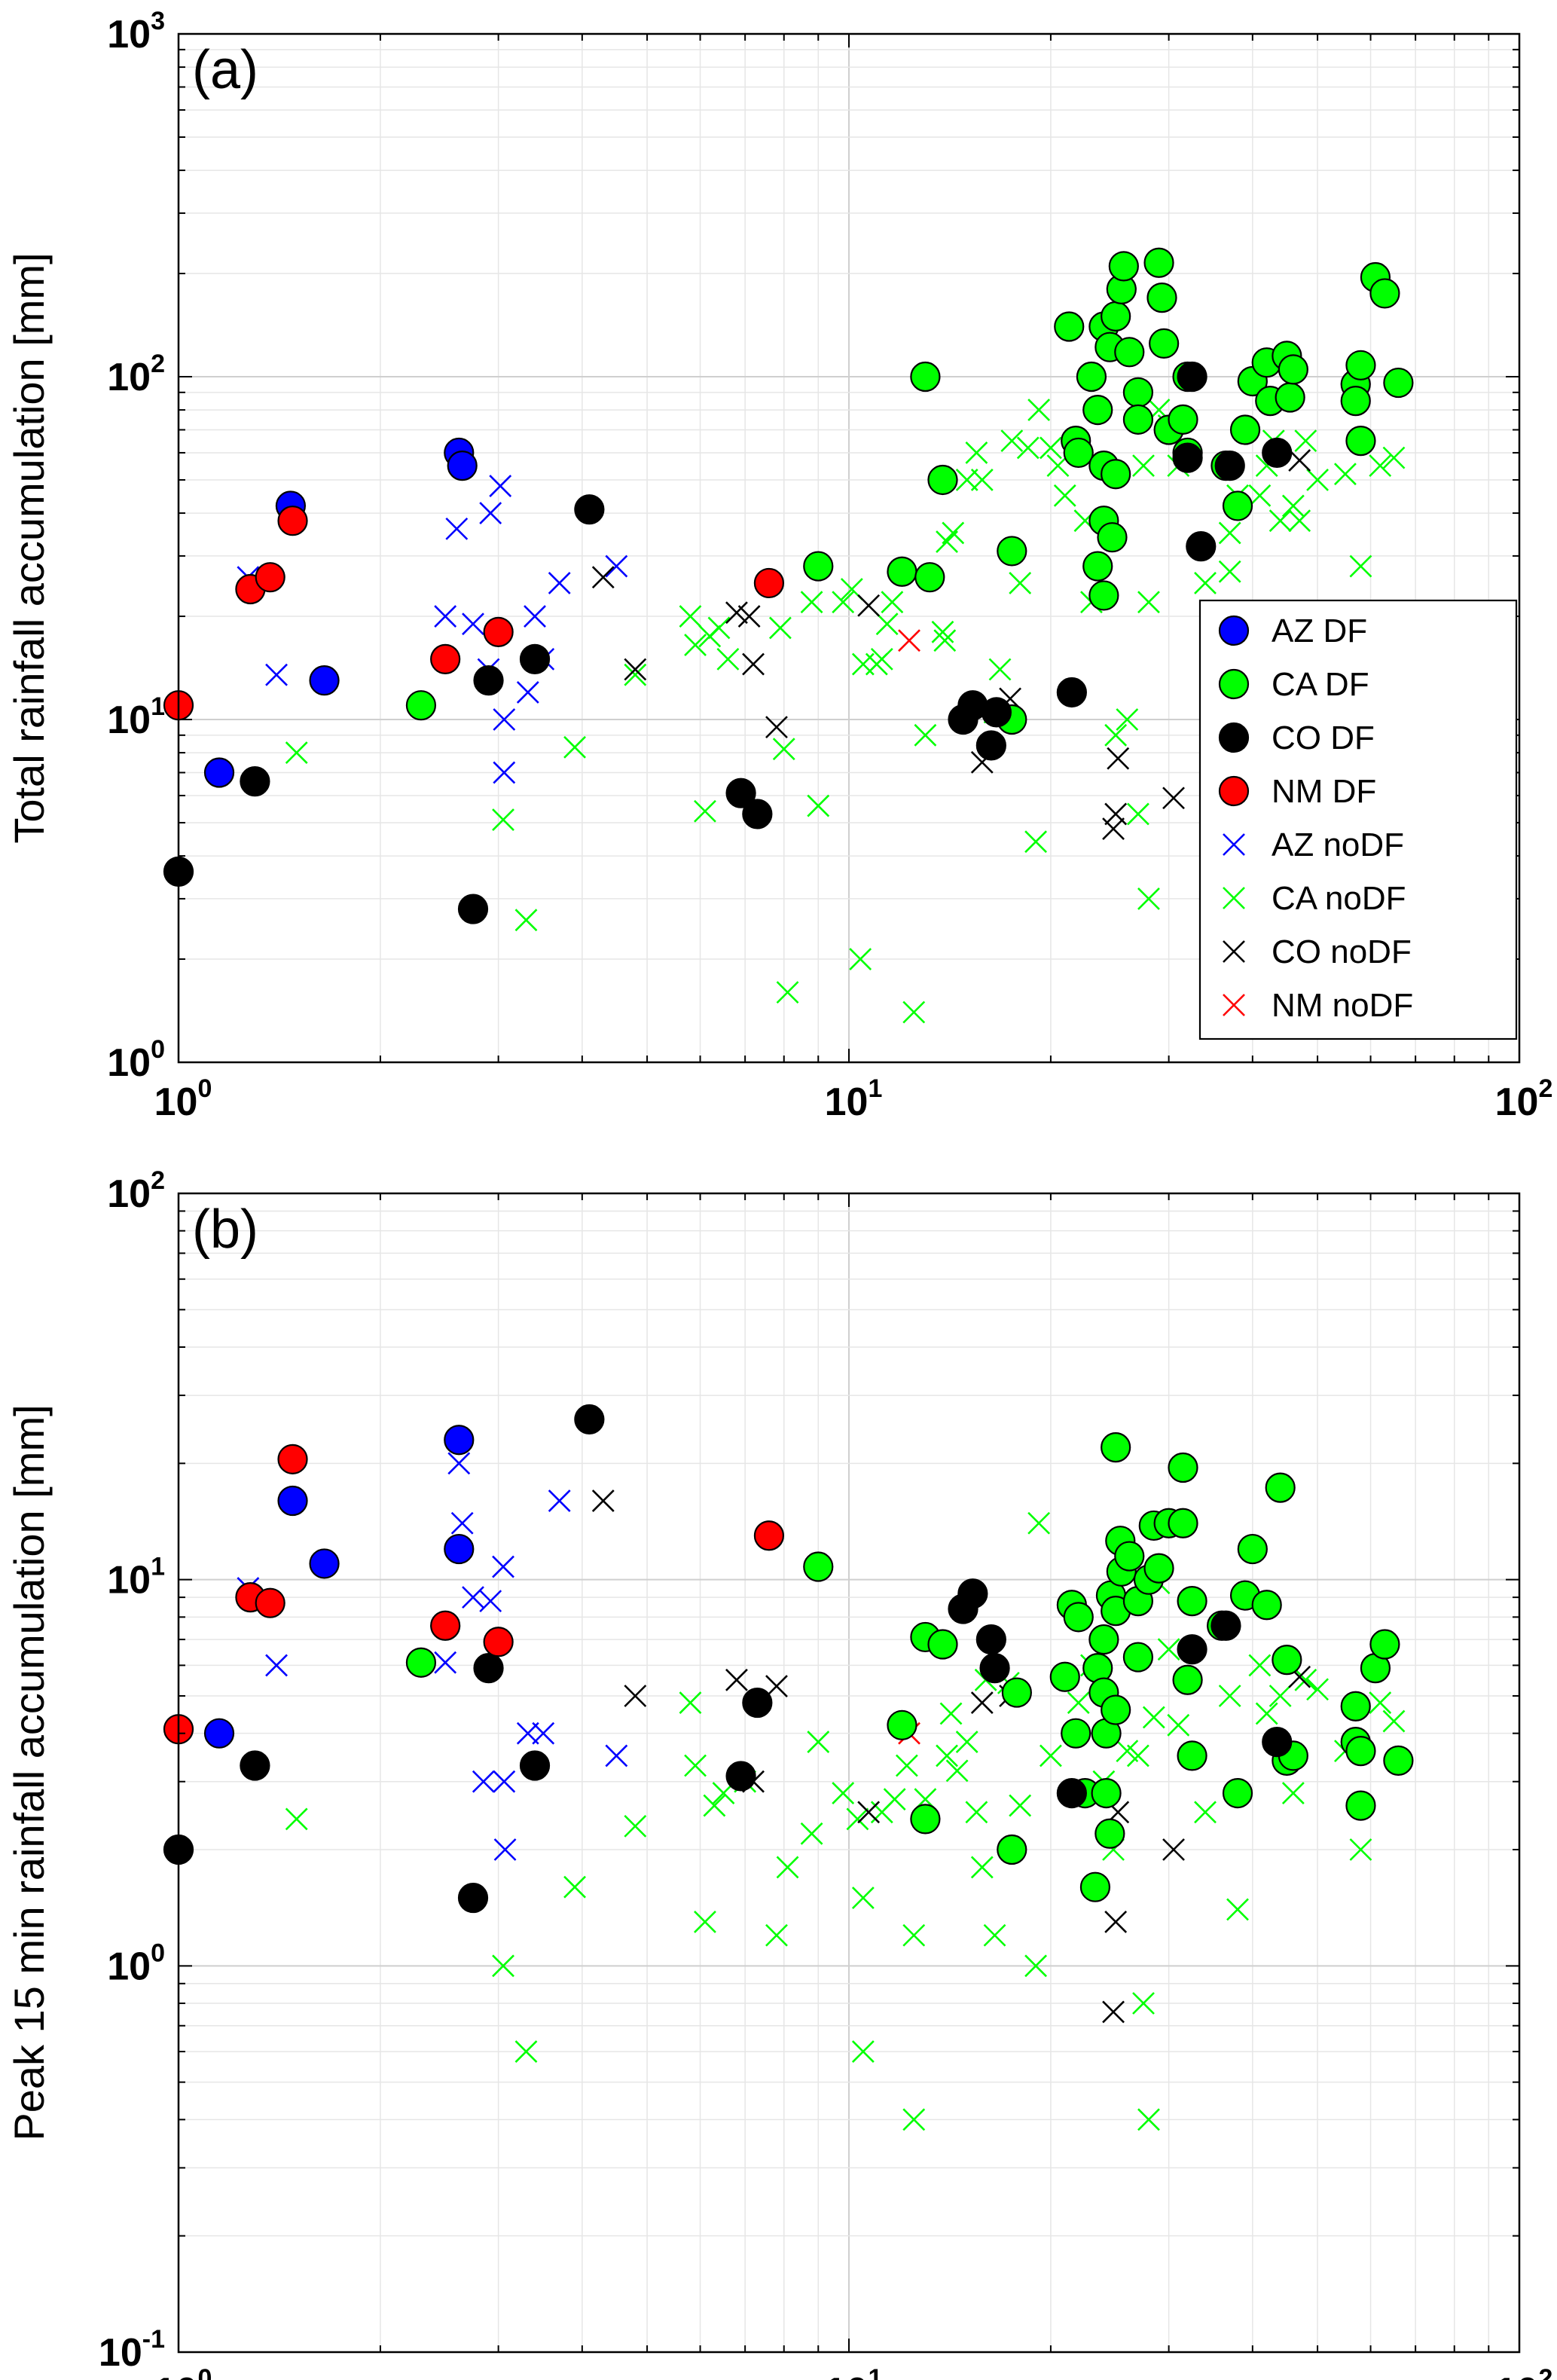 The width and height of the screenshot is (1557, 2380). Describe the element at coordinates (153, 2339) in the screenshot. I see `y-tick-exponent: -1` at that location.